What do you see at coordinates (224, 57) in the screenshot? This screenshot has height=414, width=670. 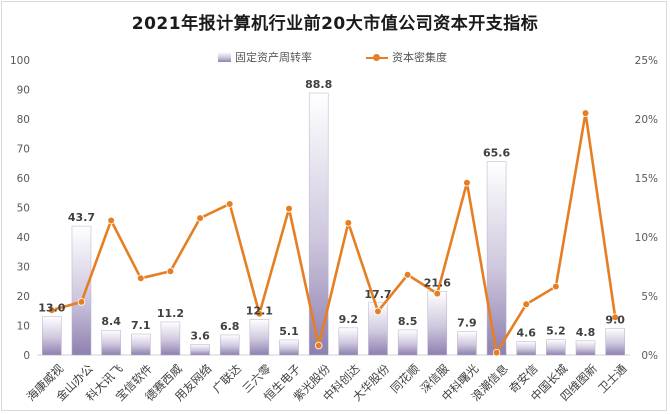 I see `legend-bar-swatch` at bounding box center [224, 57].